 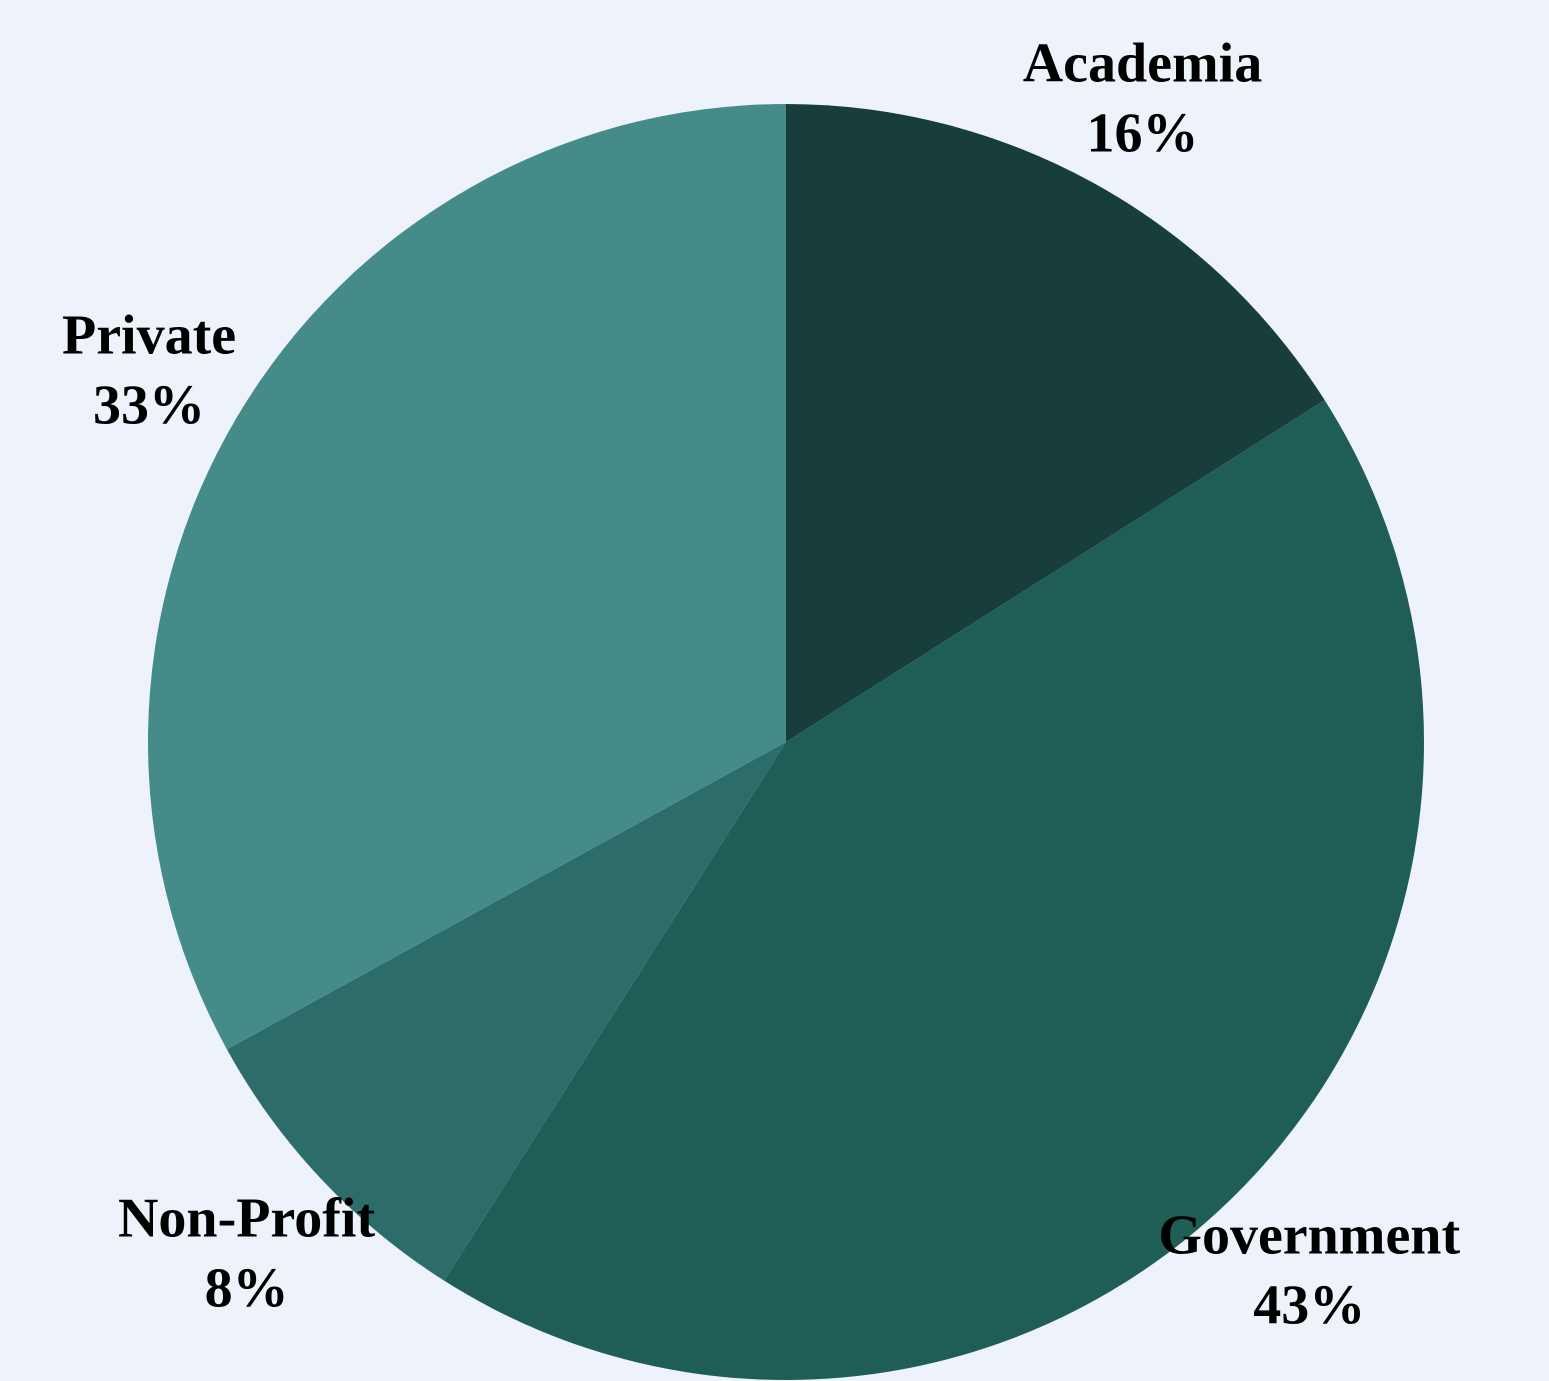 I want to click on slice-label-value: 8%, so click(x=247, y=1289).